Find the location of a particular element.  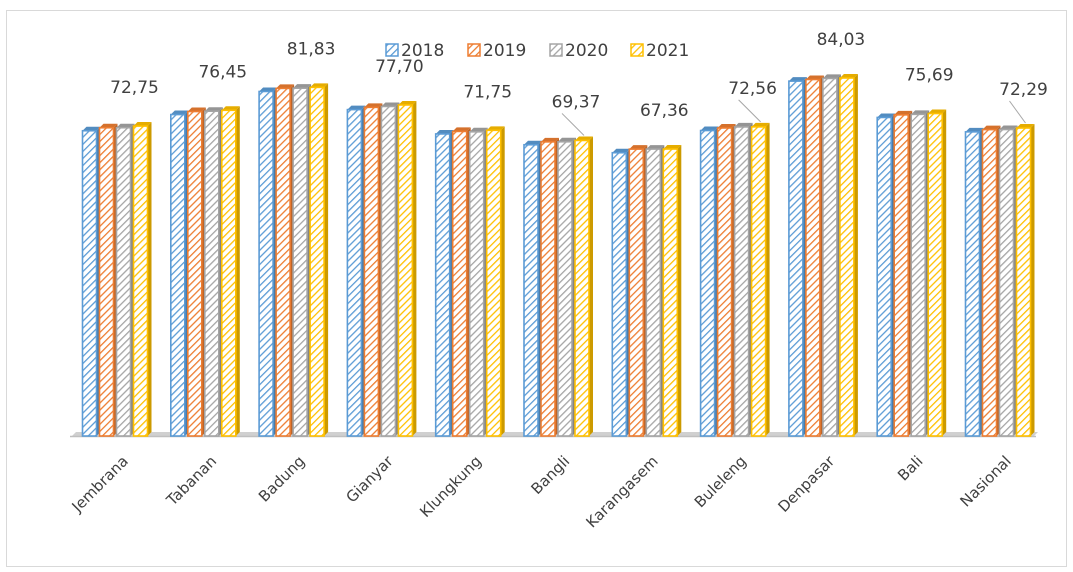

legend-item-2020: 2020 is located at coordinates (578, 51).